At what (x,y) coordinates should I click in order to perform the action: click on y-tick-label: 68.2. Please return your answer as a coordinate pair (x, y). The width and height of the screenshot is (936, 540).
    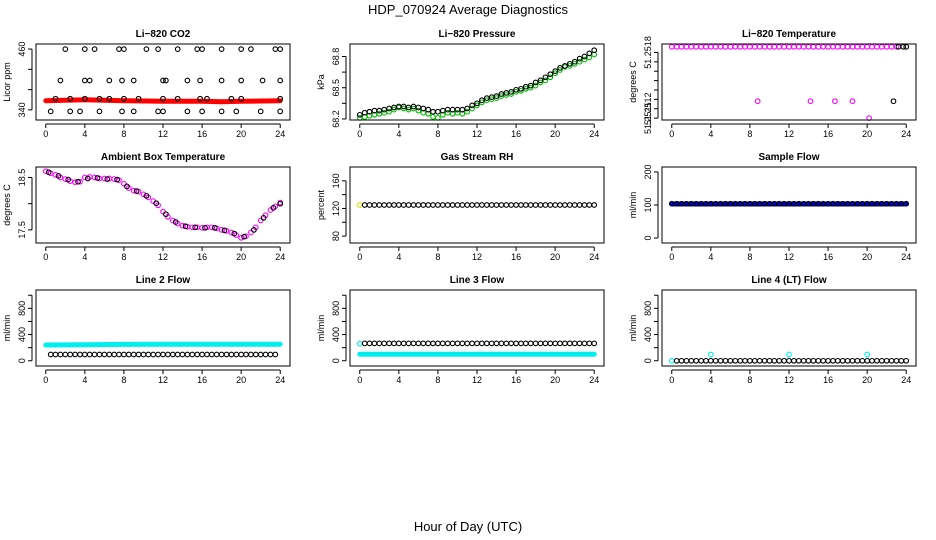
    Looking at the image, I should click on (336, 119).